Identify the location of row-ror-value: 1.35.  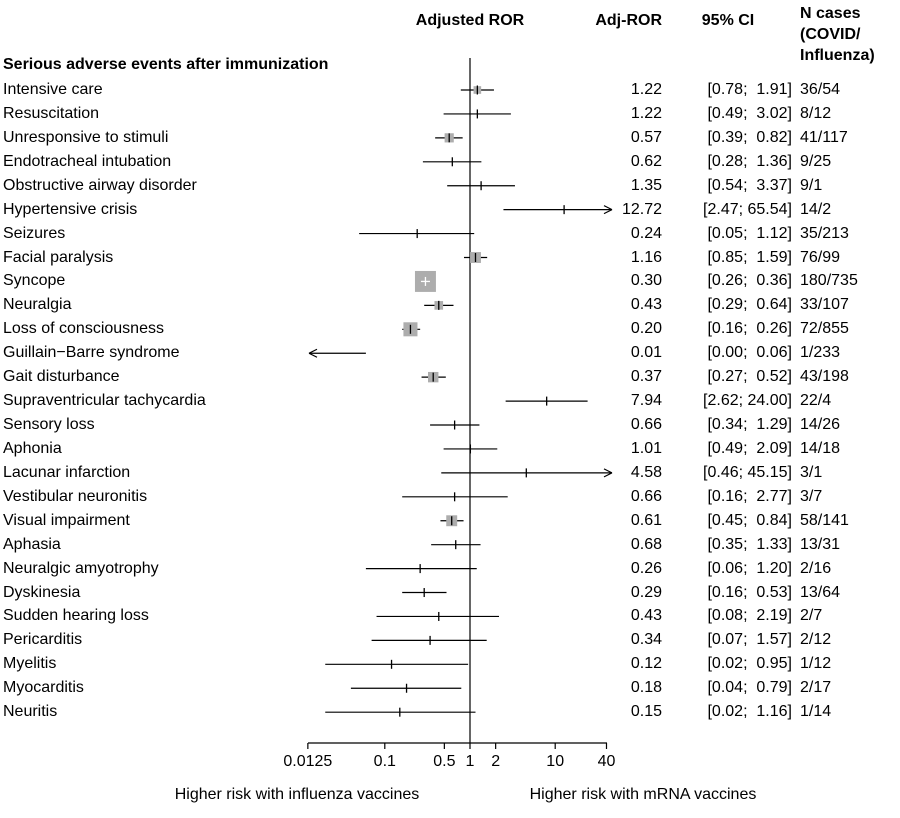
(646, 185).